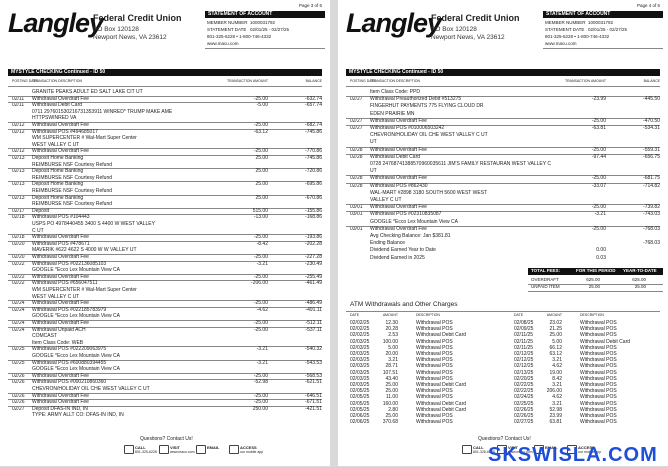 The image size is (668, 467). Describe the element at coordinates (61, 243) in the screenshot. I see `description: Withdrawal POS #478671` at that location.